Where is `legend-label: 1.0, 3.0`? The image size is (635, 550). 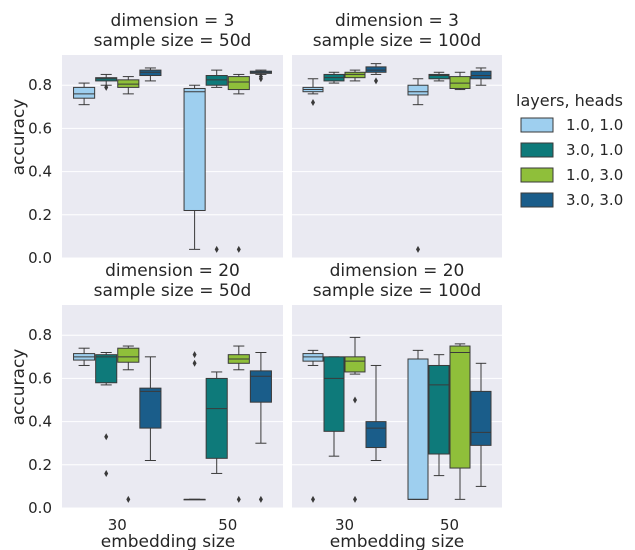
legend-label: 1.0, 3.0 is located at coordinates (594, 175).